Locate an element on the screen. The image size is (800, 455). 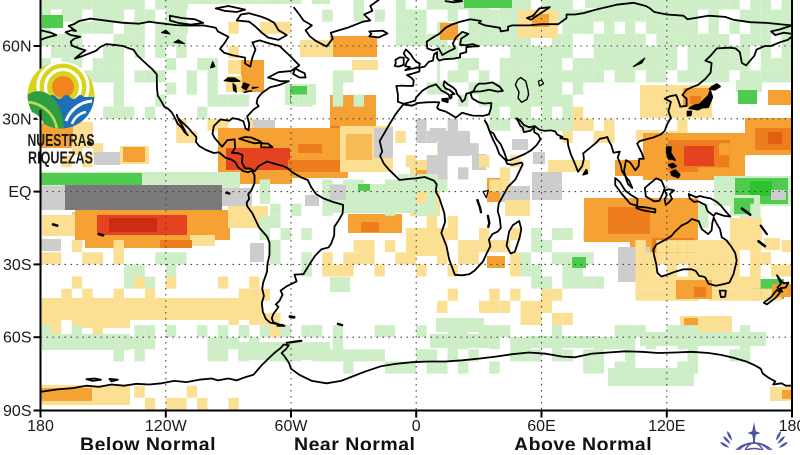
svg-text: 60E is located at coordinates (541, 426).